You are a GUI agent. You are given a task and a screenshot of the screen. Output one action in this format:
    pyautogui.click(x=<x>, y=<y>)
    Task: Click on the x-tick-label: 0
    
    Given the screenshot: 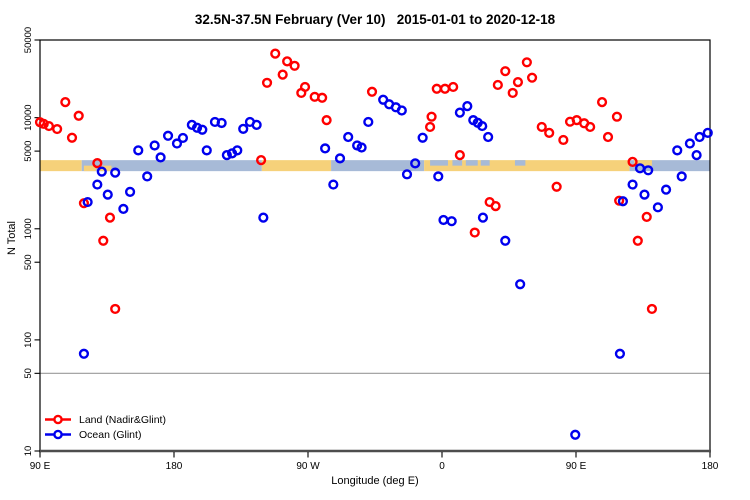 What is the action you would take?
    pyautogui.click(x=442, y=466)
    